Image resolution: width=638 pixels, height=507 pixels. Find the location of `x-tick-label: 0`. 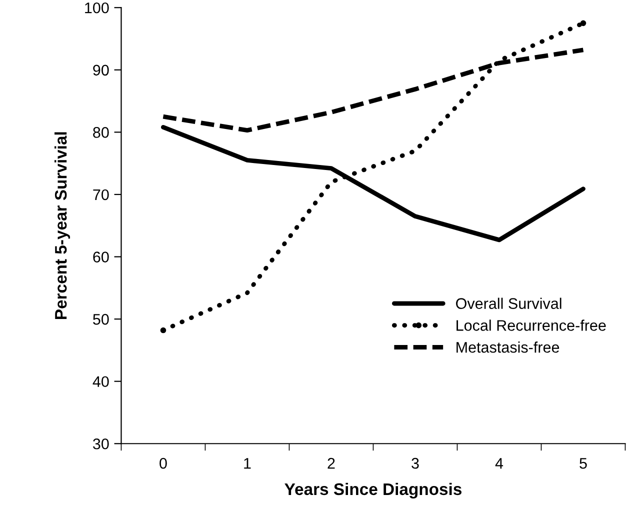

x-tick-label: 0 is located at coordinates (163, 463).